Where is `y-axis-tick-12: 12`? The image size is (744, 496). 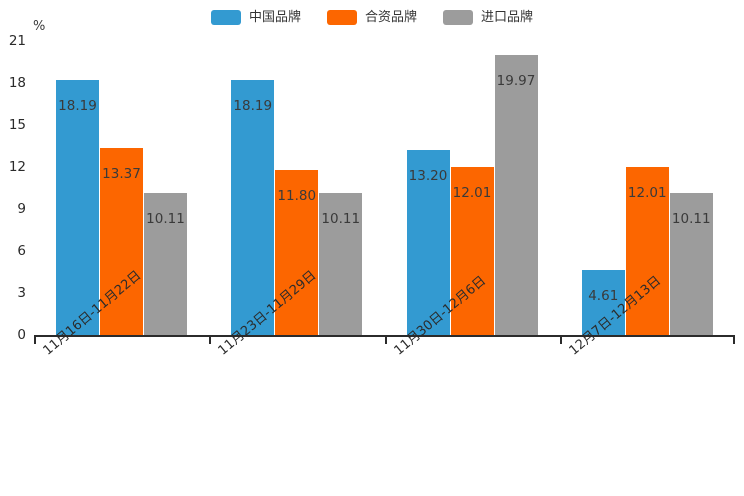
y-axis-tick-12: 12 is located at coordinates (17, 167).